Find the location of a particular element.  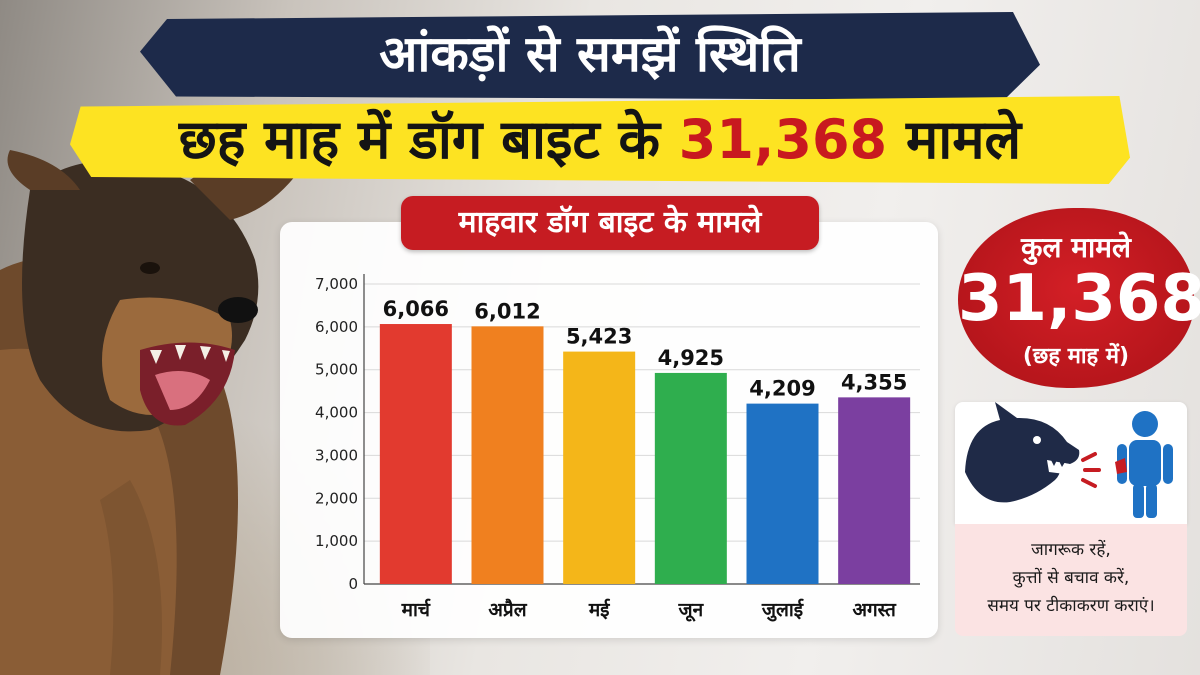

y-tick-label: 4,000 is located at coordinates (336, 413).